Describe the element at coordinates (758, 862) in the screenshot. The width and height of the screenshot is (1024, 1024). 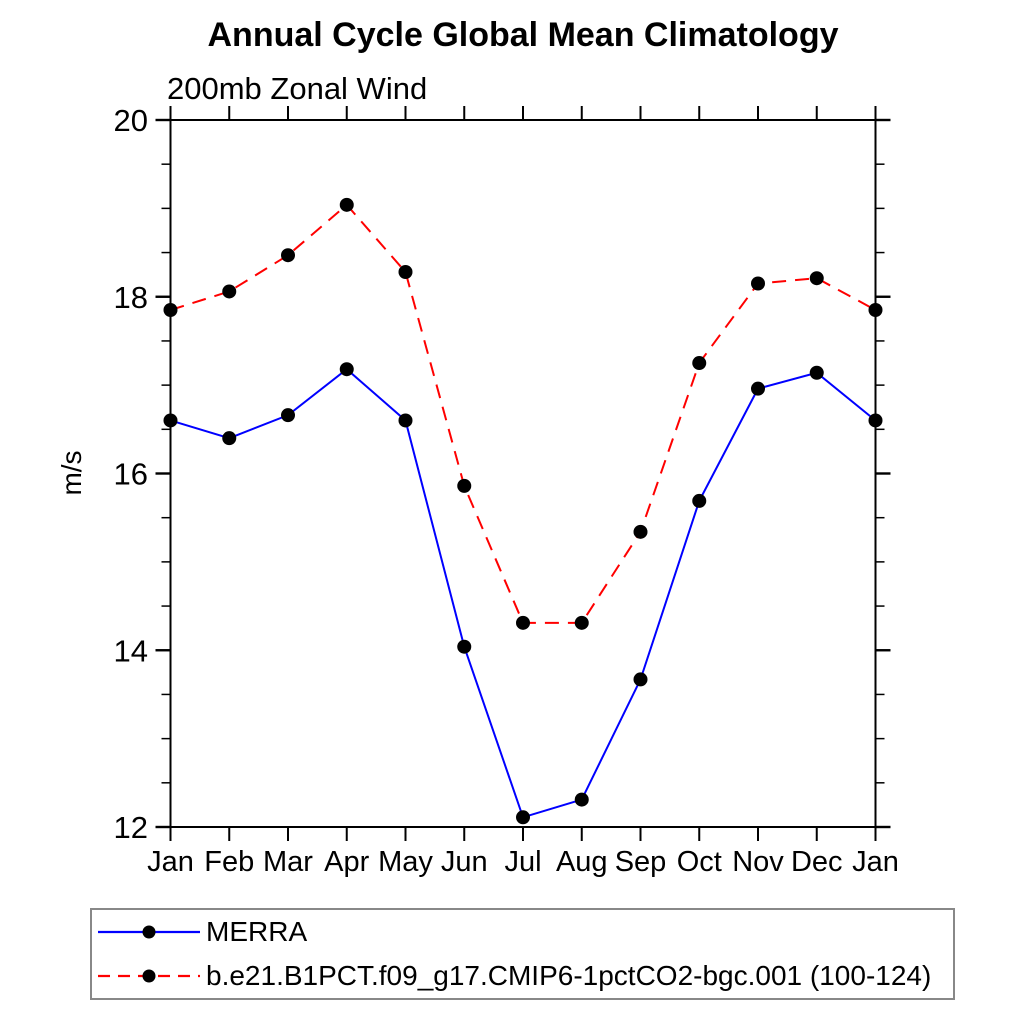
I see `x-tick-label: Nov` at that location.